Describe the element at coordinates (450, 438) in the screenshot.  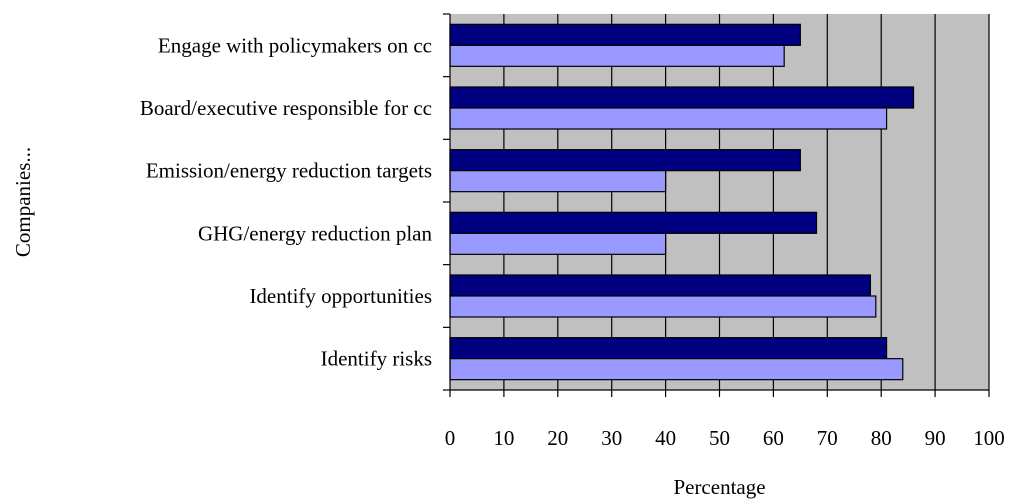
I see `x-tick-label: 0` at that location.